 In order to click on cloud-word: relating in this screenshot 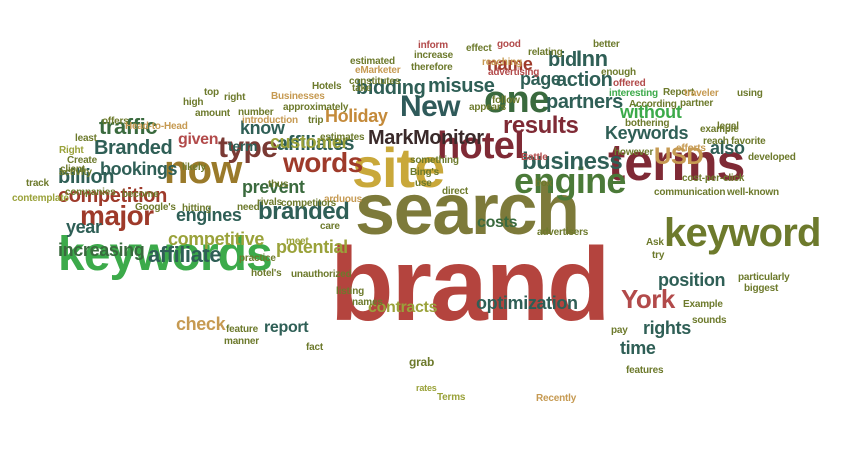, I will do `click(545, 52)`.